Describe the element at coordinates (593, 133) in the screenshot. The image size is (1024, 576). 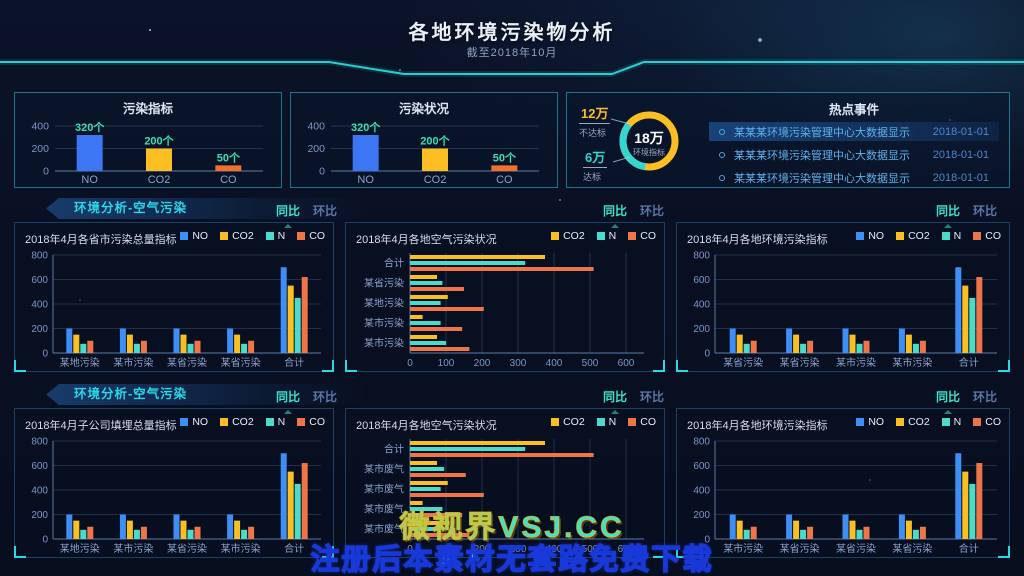
I see `callout-label: 不达标` at that location.